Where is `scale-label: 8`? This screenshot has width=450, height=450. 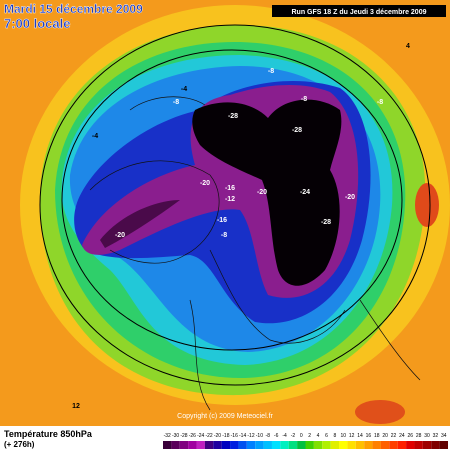 scale-label: 8 is located at coordinates (334, 436).